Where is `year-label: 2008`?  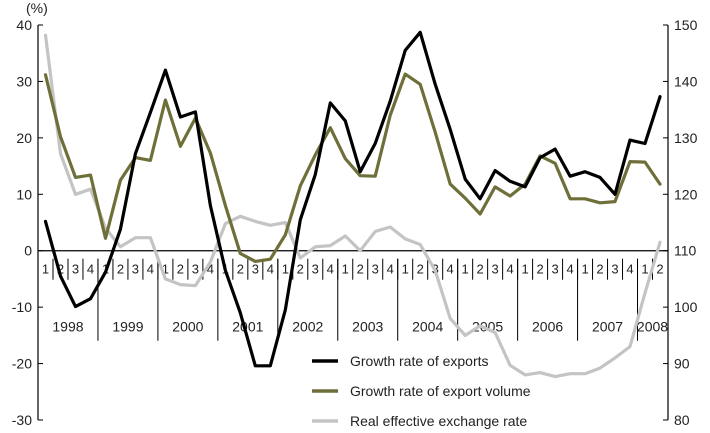
year-label: 2008 is located at coordinates (652, 327).